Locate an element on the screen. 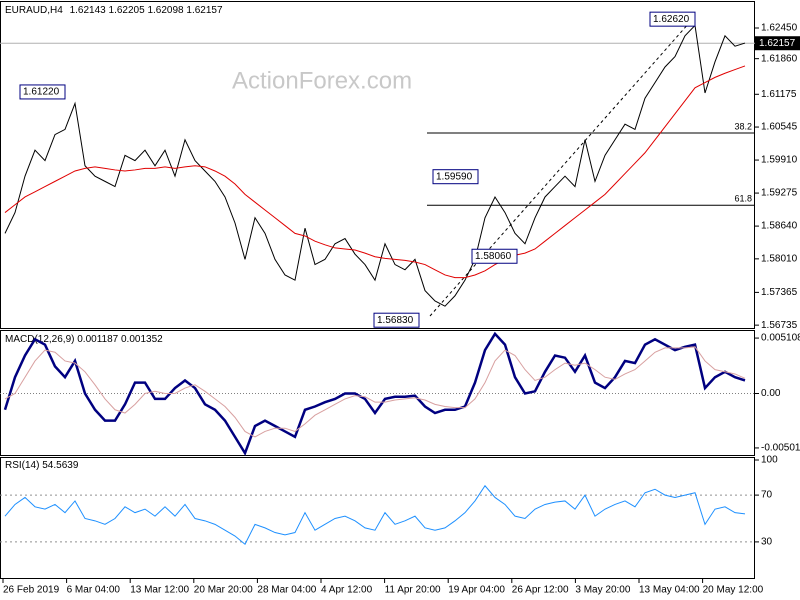 This screenshot has height=600, width=800. close: 1.62157 is located at coordinates (204, 10).